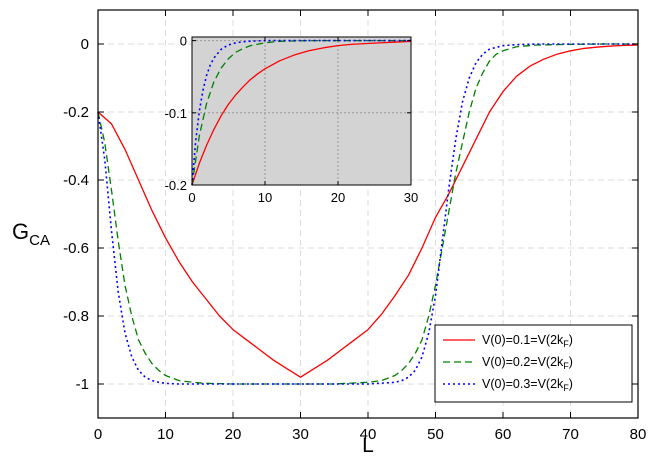 The image size is (652, 462). I want to click on inset-x-tick-label: 0, so click(191, 197).